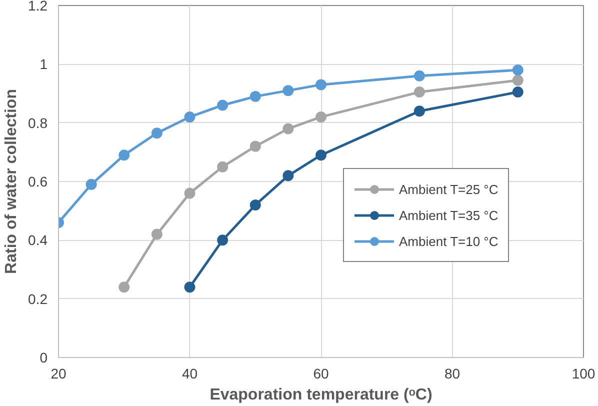 The width and height of the screenshot is (598, 406). I want to click on y-tick-label: 0.2, so click(38, 298).